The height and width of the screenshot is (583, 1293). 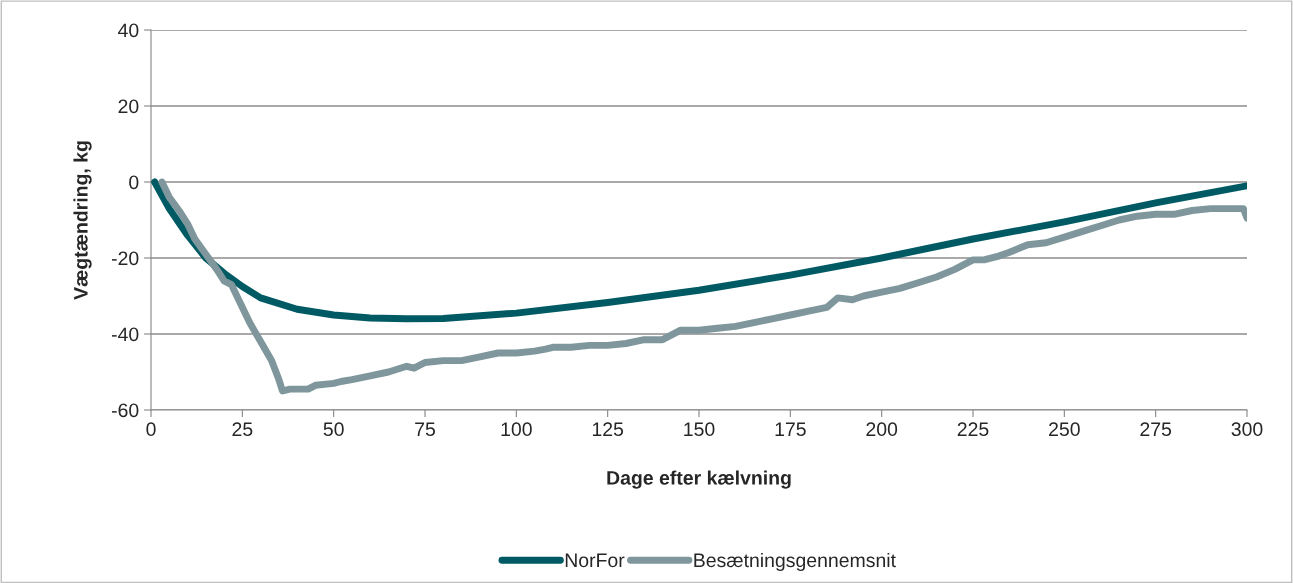 What do you see at coordinates (128, 106) in the screenshot?
I see `y-tick-label: 20` at bounding box center [128, 106].